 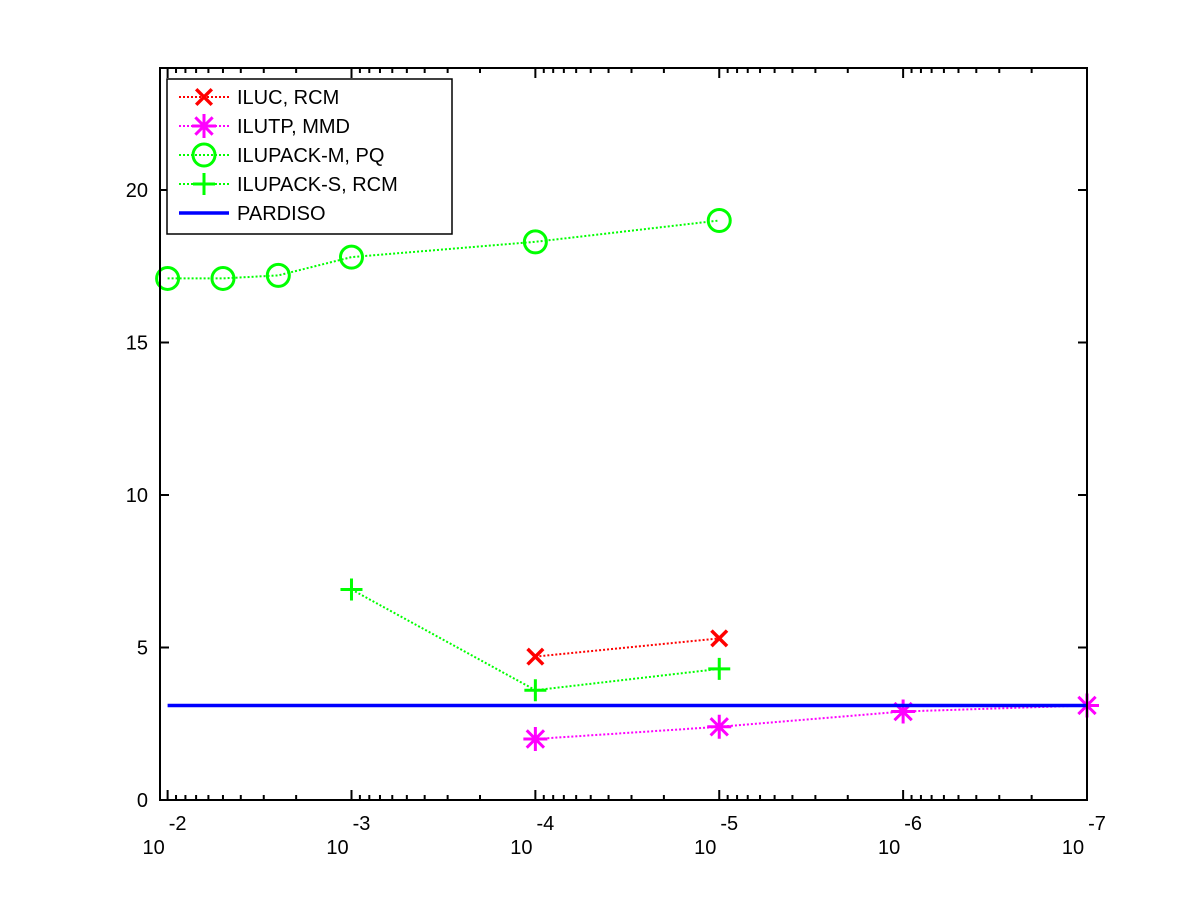 What do you see at coordinates (281, 214) in the screenshot?
I see `legend-label: PARDISO` at bounding box center [281, 214].